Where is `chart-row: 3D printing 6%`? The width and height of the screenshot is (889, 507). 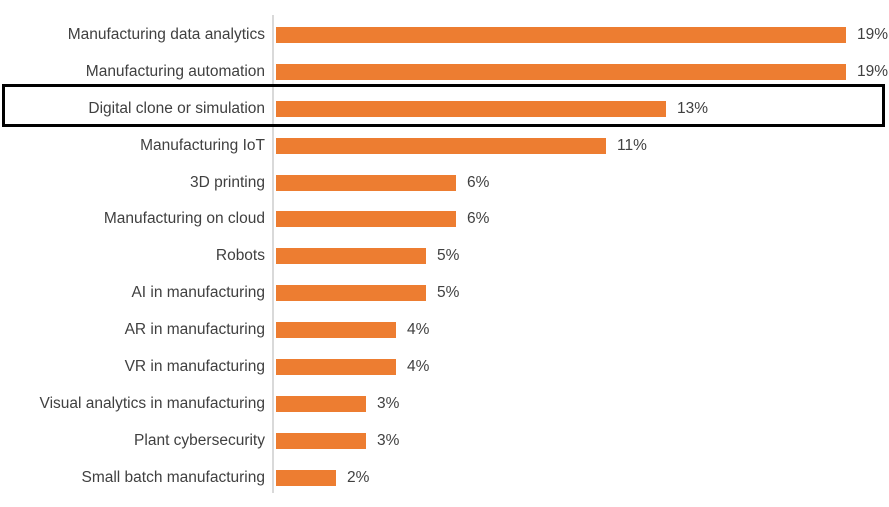
chart-row: 3D printing 6% is located at coordinates (444, 182).